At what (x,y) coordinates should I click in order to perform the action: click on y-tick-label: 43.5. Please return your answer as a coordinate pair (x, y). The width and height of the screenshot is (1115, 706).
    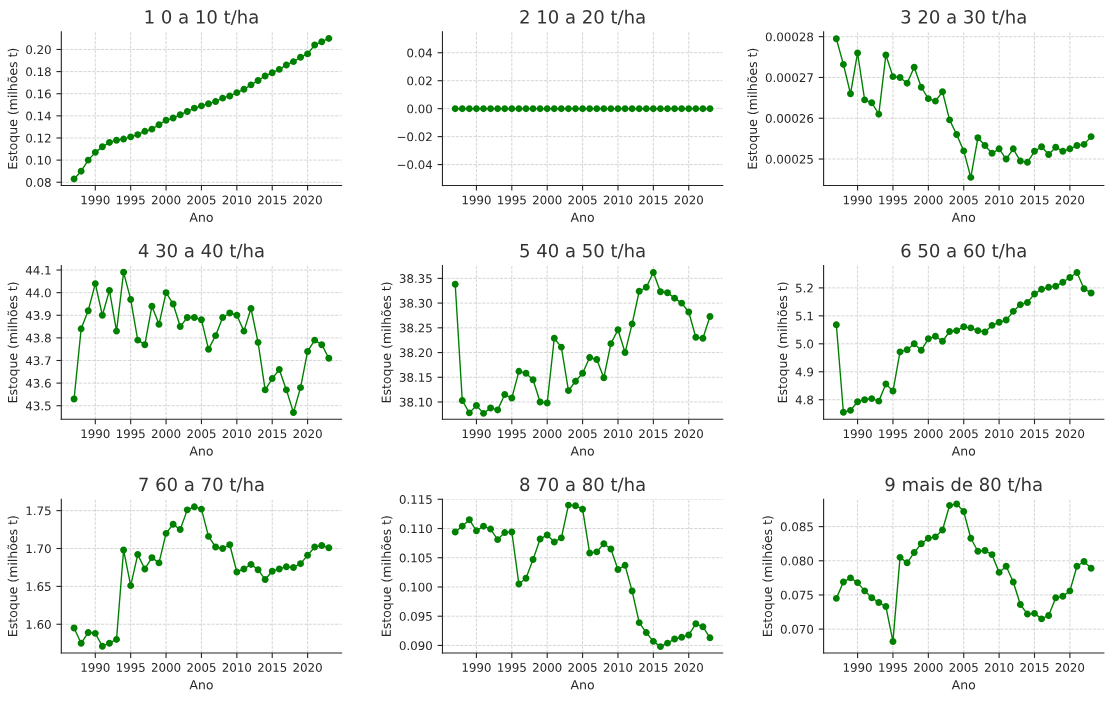
    Looking at the image, I should click on (38, 406).